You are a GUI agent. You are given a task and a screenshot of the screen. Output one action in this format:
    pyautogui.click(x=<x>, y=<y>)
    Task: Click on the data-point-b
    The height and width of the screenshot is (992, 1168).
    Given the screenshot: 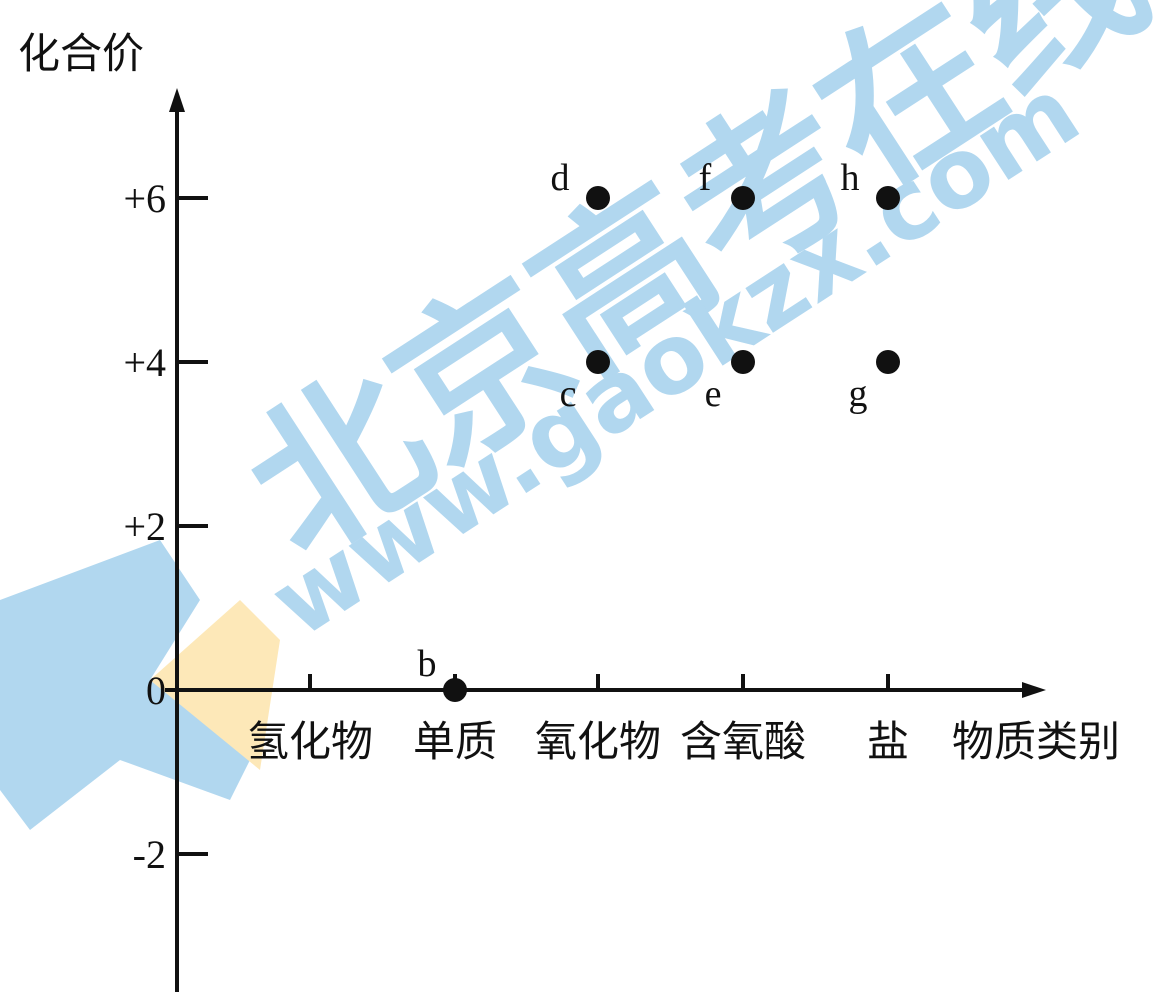 What is the action you would take?
    pyautogui.click(x=455, y=690)
    